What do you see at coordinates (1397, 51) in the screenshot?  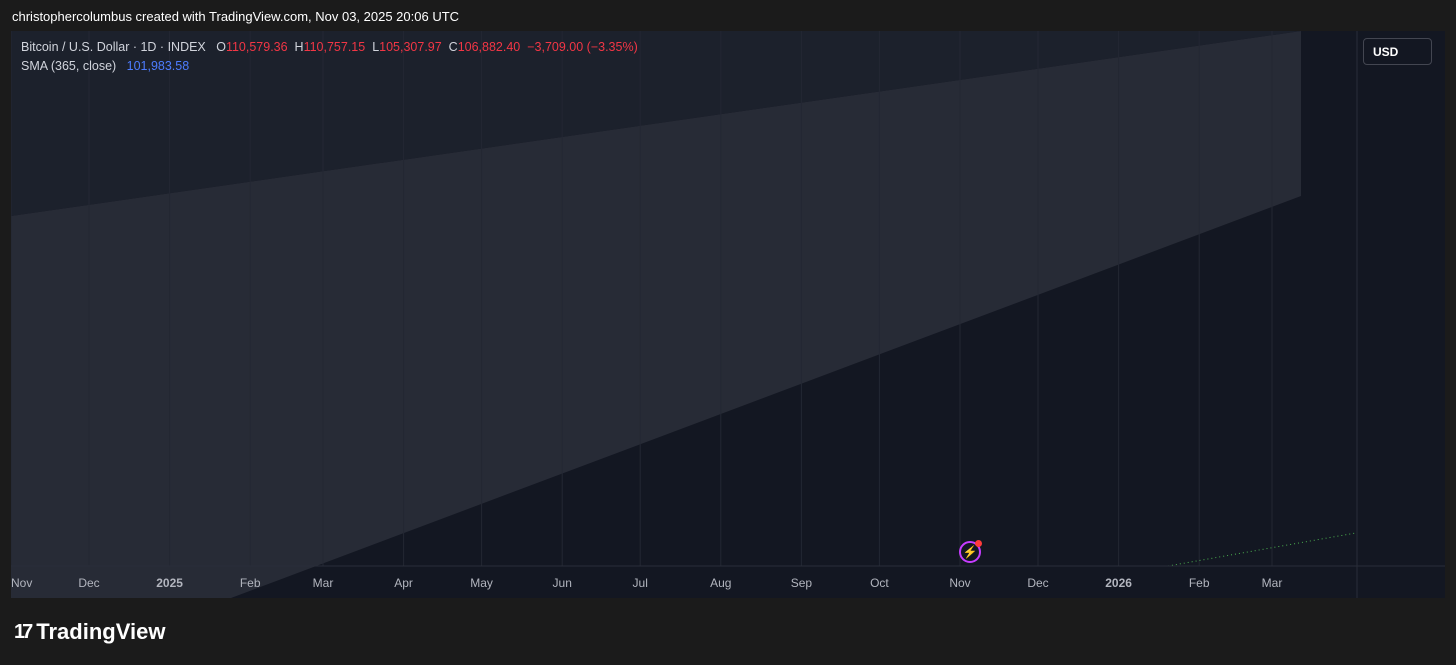 I see `currency-button: USD` at bounding box center [1397, 51].